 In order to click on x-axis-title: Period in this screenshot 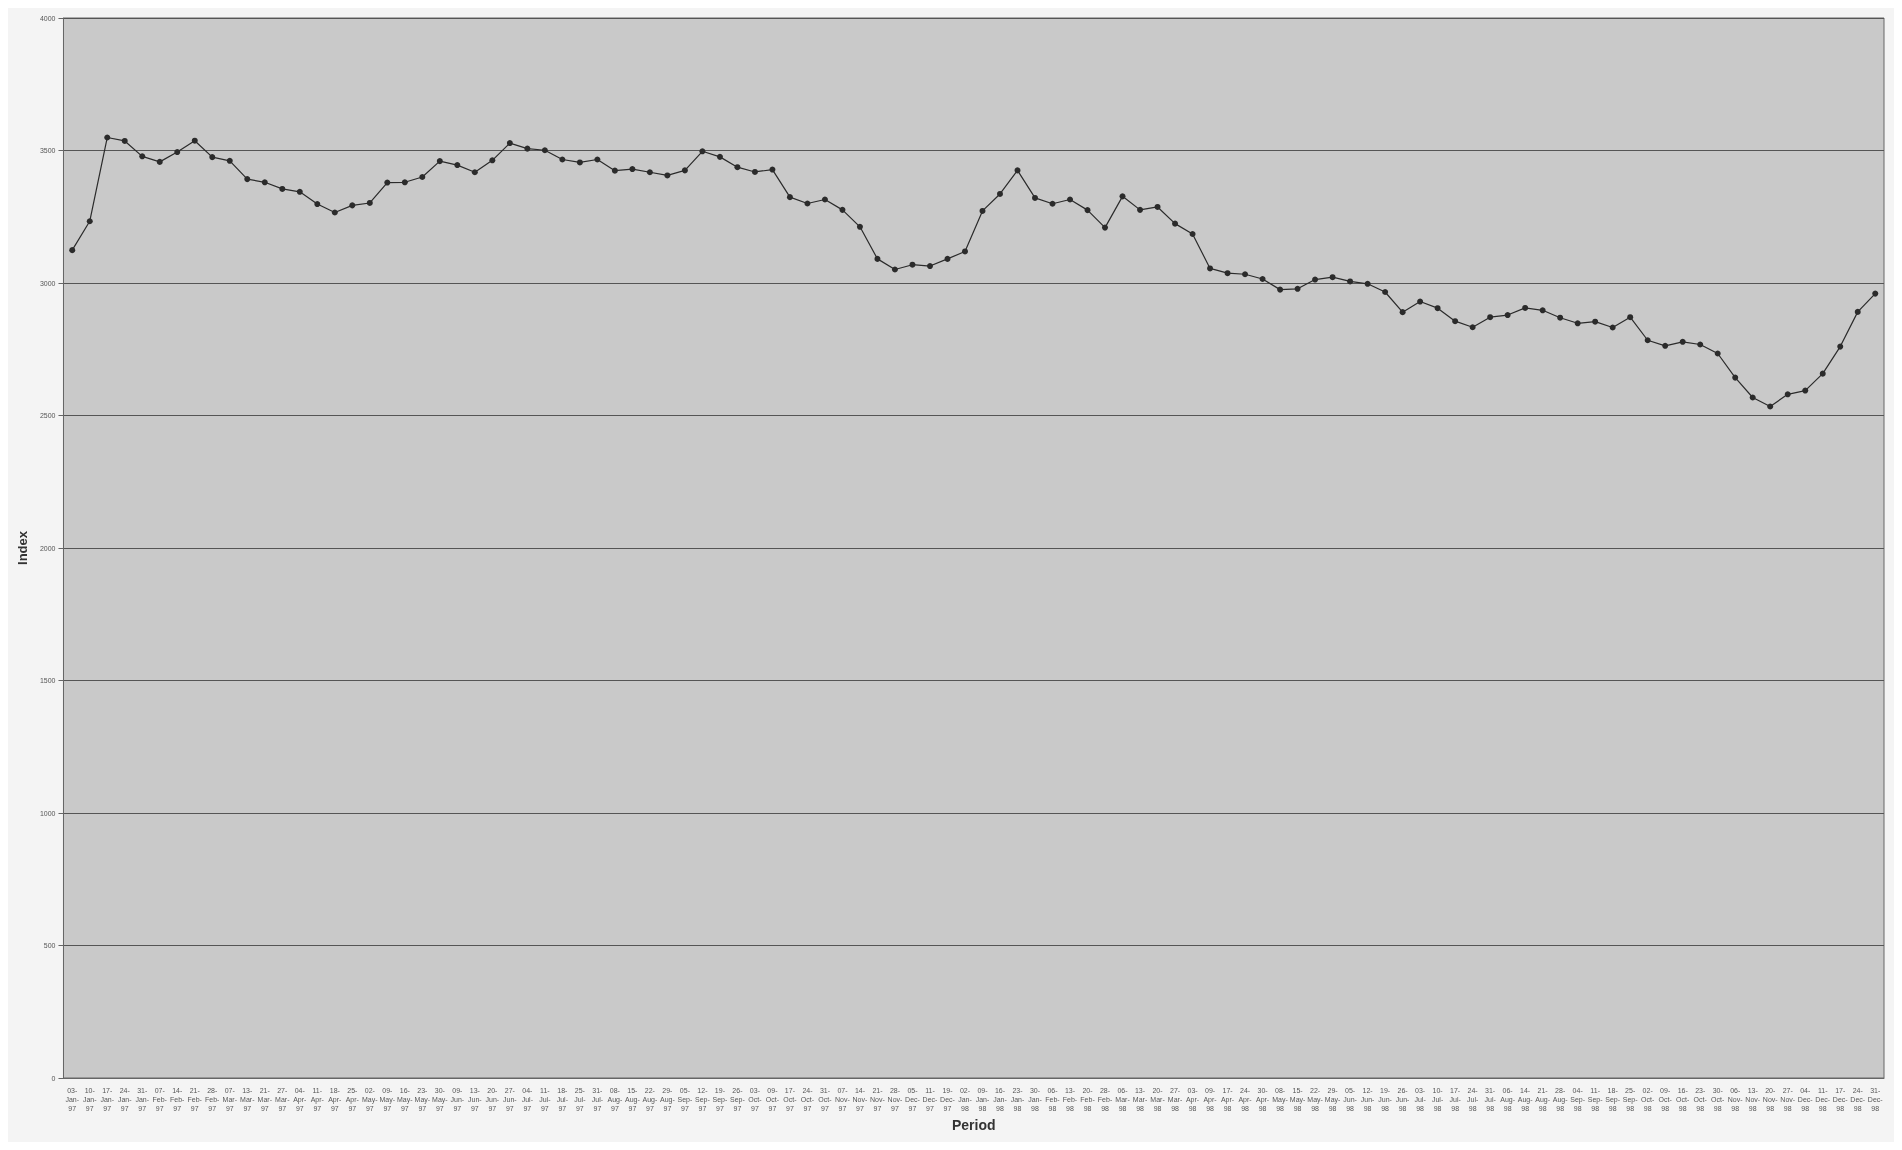, I will do `click(973, 1125)`.